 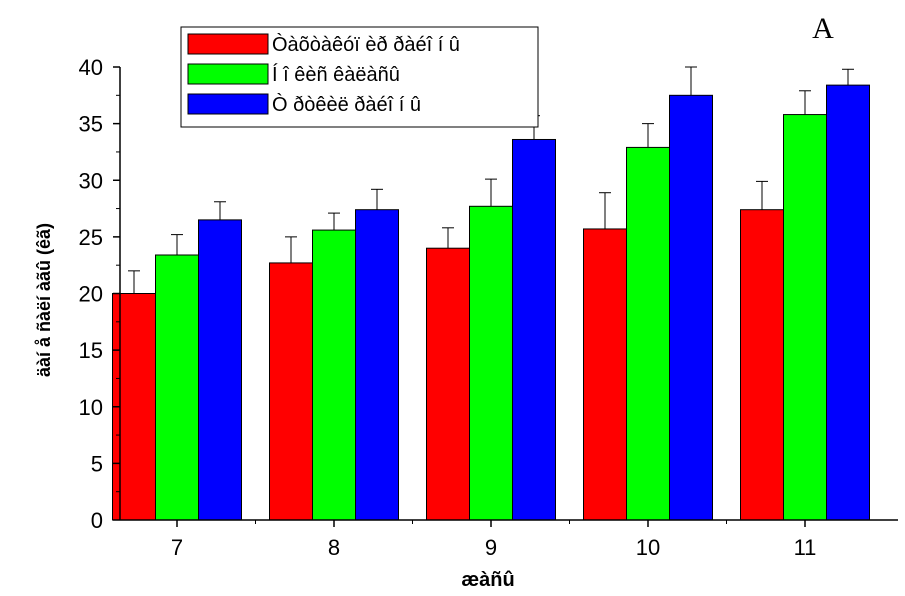 What do you see at coordinates (91, 350) in the screenshot?
I see `y-tick-label-15: 15` at bounding box center [91, 350].